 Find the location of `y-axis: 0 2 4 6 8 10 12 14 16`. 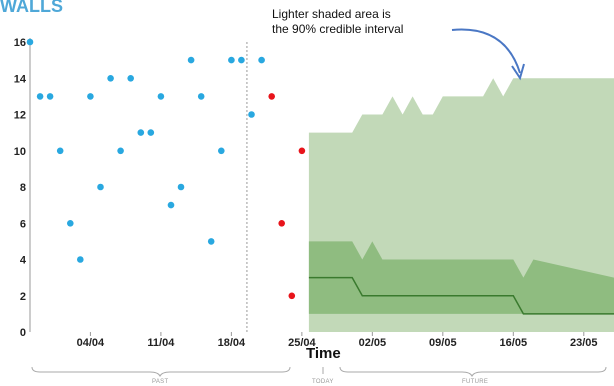

y-axis: 0 2 4 6 8 10 12 14 16 is located at coordinates (20, 188).